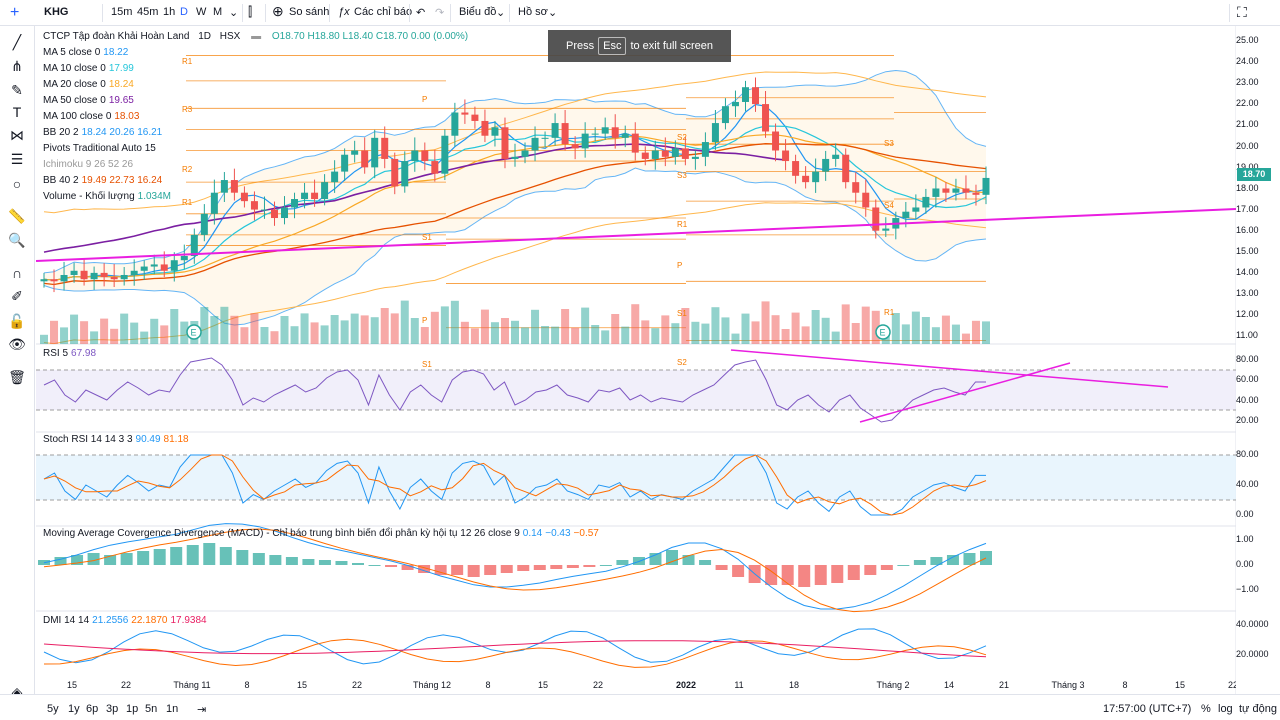 This screenshot has height=720, width=1280. What do you see at coordinates (125, 621) in the screenshot?
I see `dmi-legend: DMI 14 14 21.2556 22.1870 17.9384` at bounding box center [125, 621].